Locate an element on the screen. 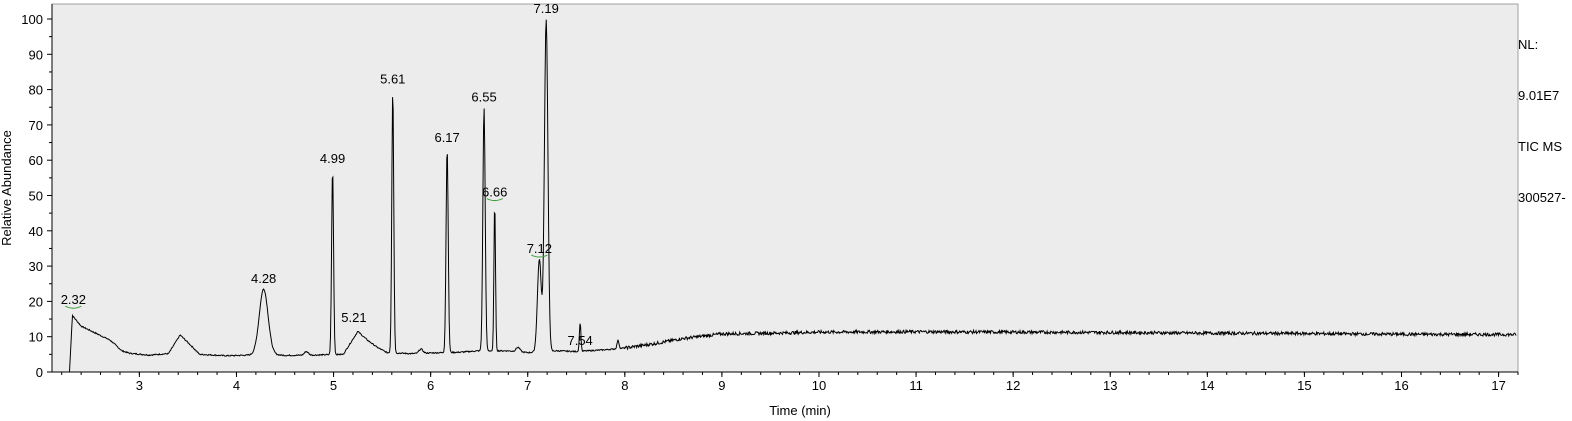  y-tick-label: 100 is located at coordinates (32, 19).